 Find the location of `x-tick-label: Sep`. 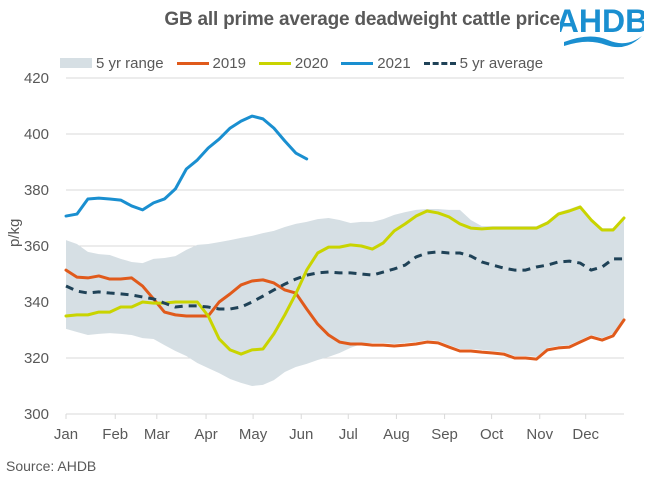

x-tick-label: Sep is located at coordinates (444, 434).